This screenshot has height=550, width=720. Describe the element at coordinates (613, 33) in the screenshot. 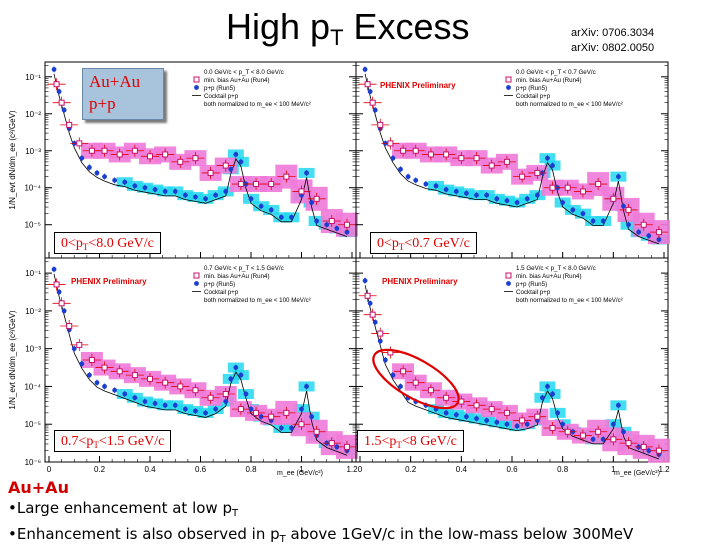

I see `reference-1: arXiv: 0706.3034` at that location.